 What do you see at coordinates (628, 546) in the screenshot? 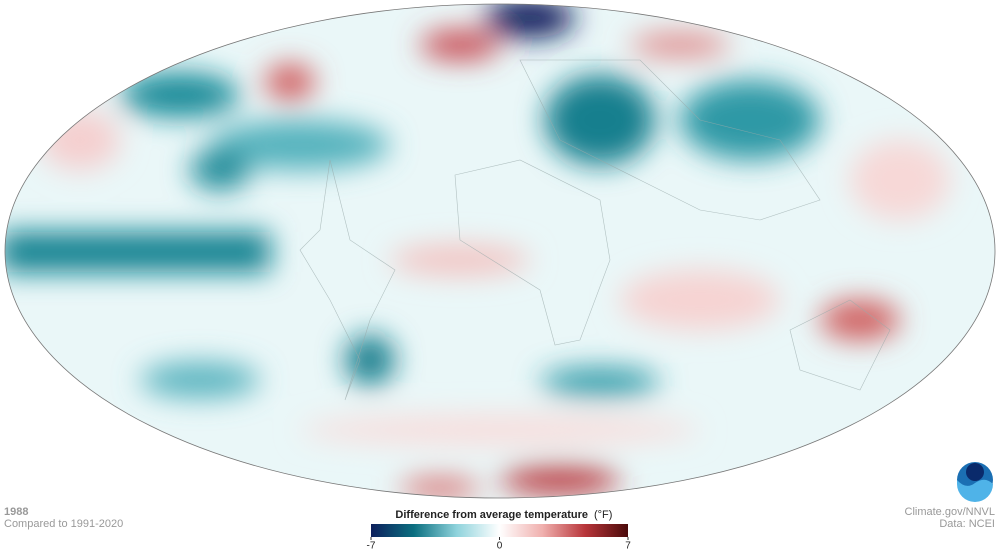
I see `legend-tick-label: 7` at bounding box center [628, 546].